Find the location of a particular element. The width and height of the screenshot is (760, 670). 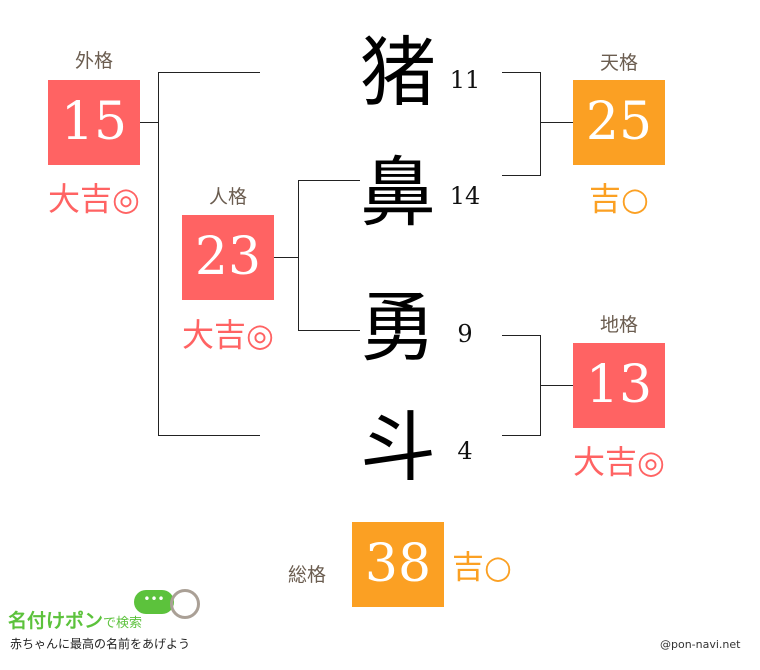

gaikaku-fortune: 大吉◎ is located at coordinates (94, 199).